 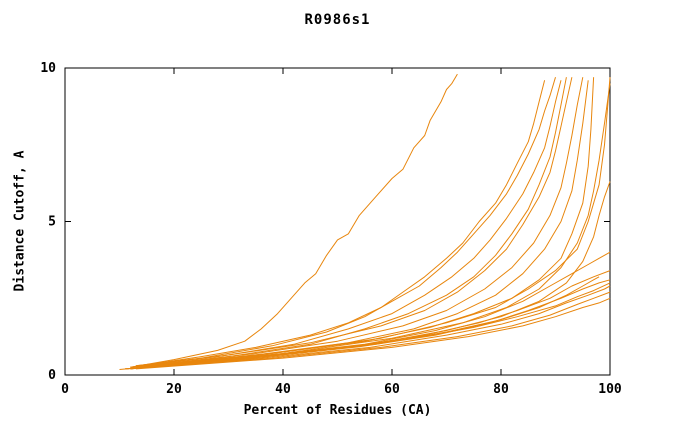 What do you see at coordinates (48, 68) in the screenshot?
I see `y-tick-label: 10` at bounding box center [48, 68].